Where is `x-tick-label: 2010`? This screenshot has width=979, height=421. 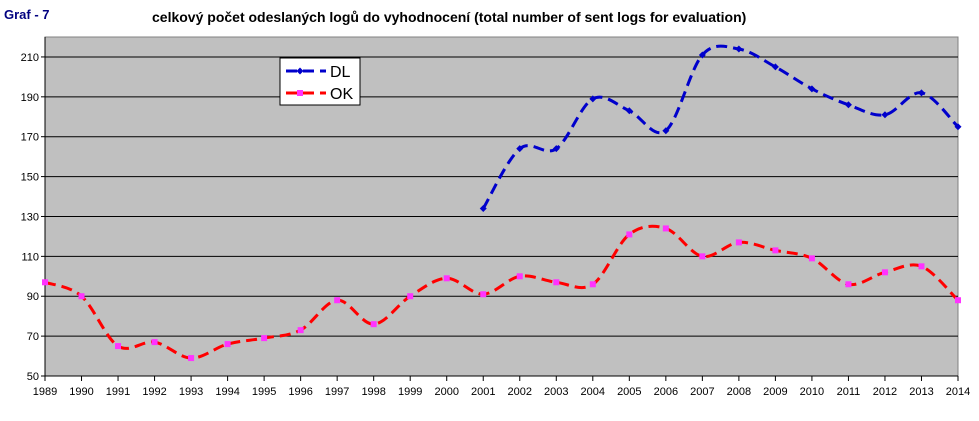 x-tick-label: 2010 is located at coordinates (812, 392).